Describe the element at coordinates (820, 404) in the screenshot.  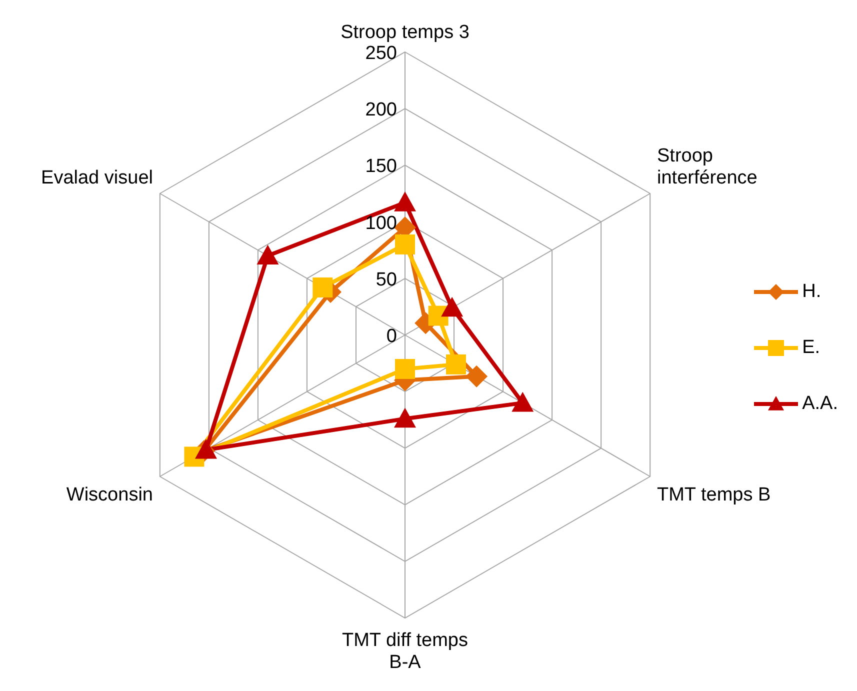
I see `legend-label: A.A.` at that location.